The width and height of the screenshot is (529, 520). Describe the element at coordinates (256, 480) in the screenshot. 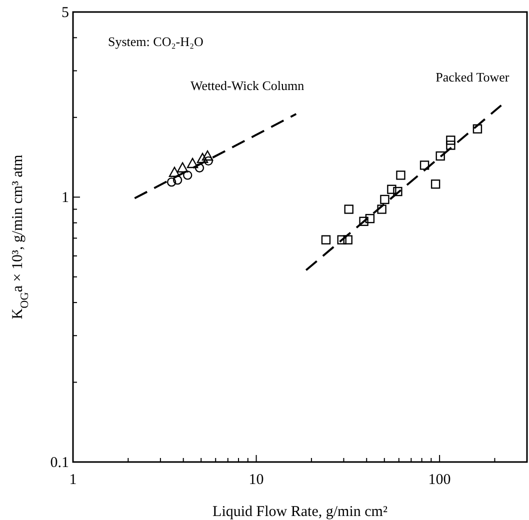

I see `x-tick-label: 10` at that location.